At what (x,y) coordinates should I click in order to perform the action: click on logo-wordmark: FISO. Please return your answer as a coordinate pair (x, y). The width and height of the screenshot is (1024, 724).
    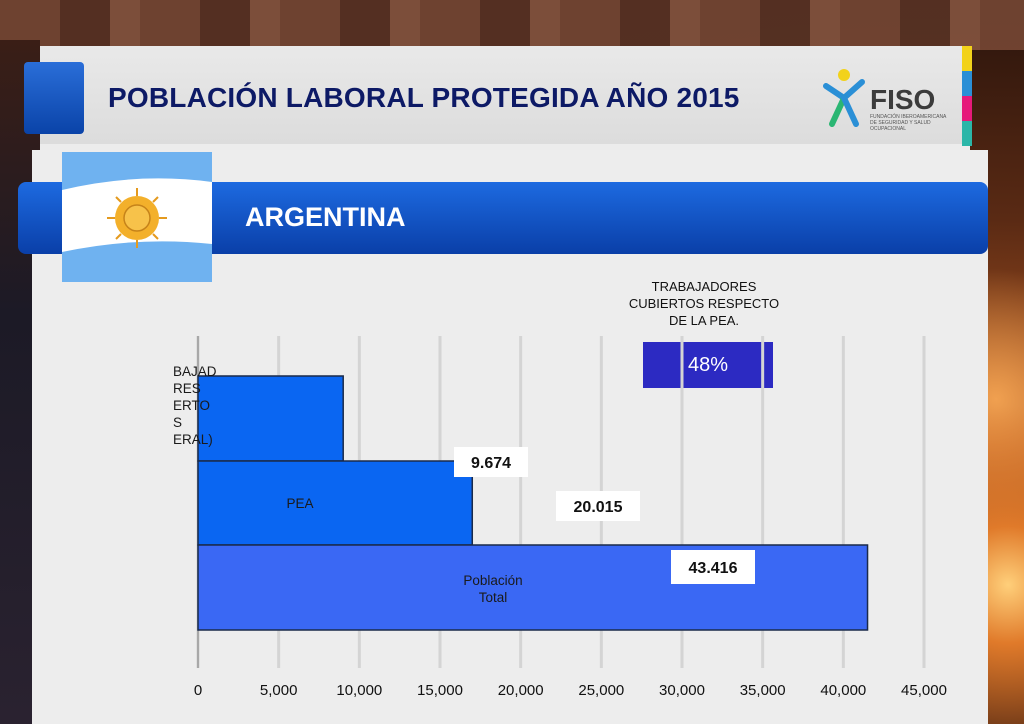
    Looking at the image, I should click on (903, 99).